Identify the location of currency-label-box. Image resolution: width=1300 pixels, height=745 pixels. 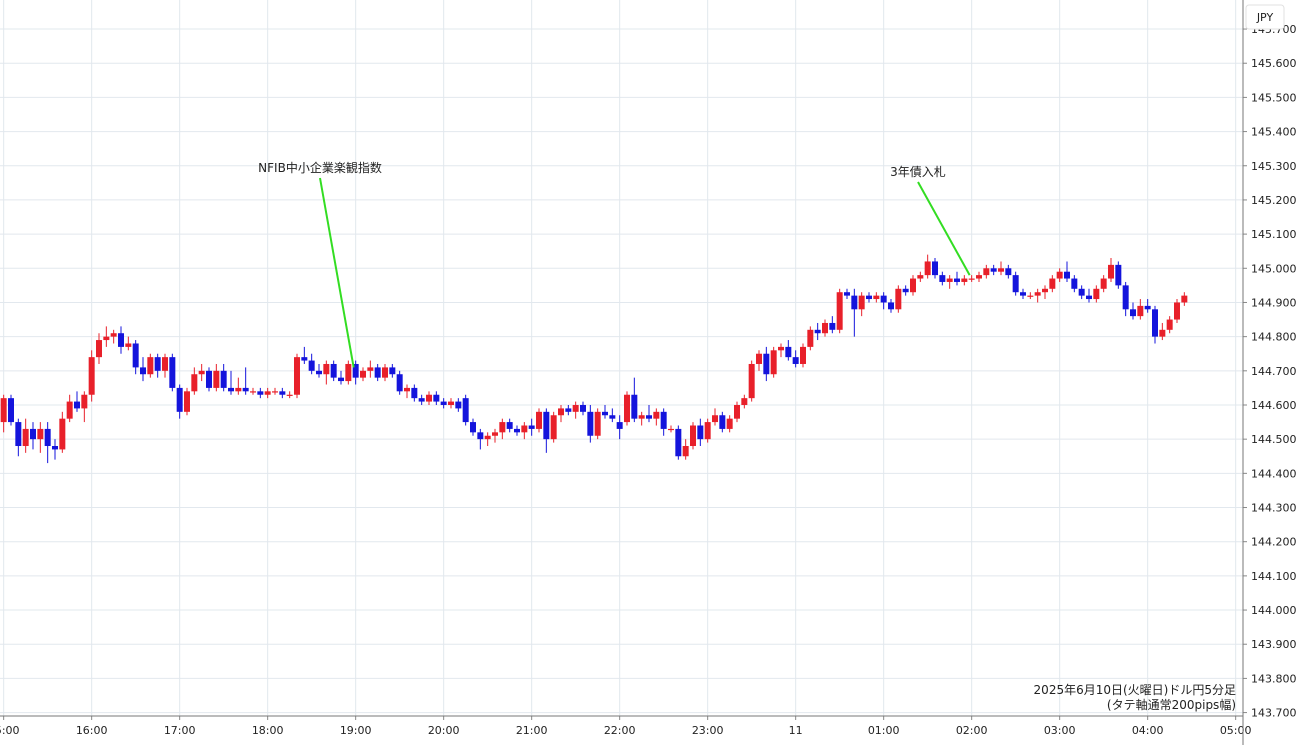
(1265, 17).